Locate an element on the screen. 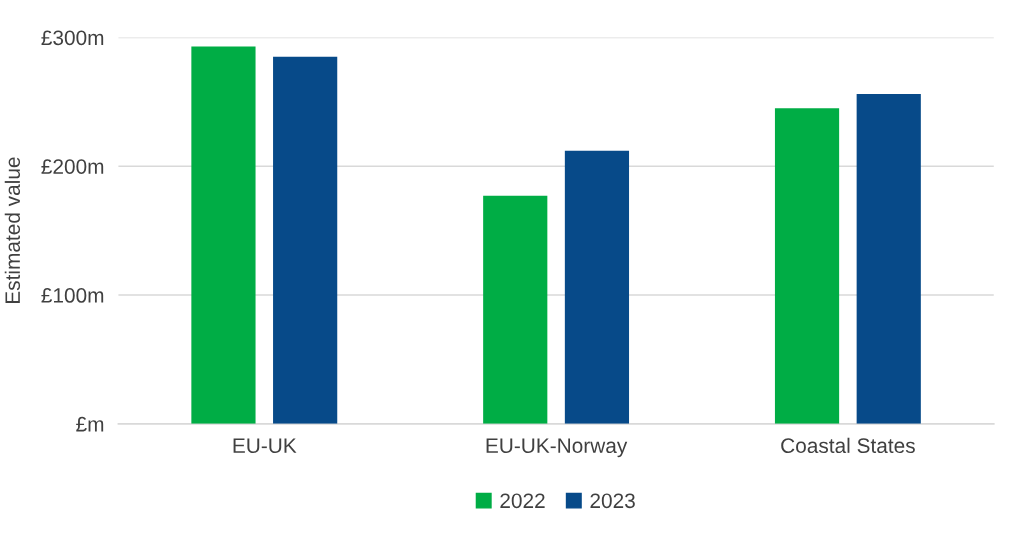  y-axis-title: Estimated value is located at coordinates (12, 230).